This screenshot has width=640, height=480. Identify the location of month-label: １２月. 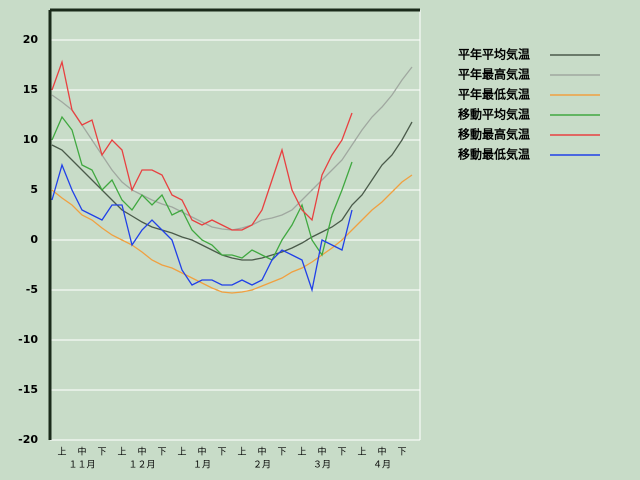
(141, 465).